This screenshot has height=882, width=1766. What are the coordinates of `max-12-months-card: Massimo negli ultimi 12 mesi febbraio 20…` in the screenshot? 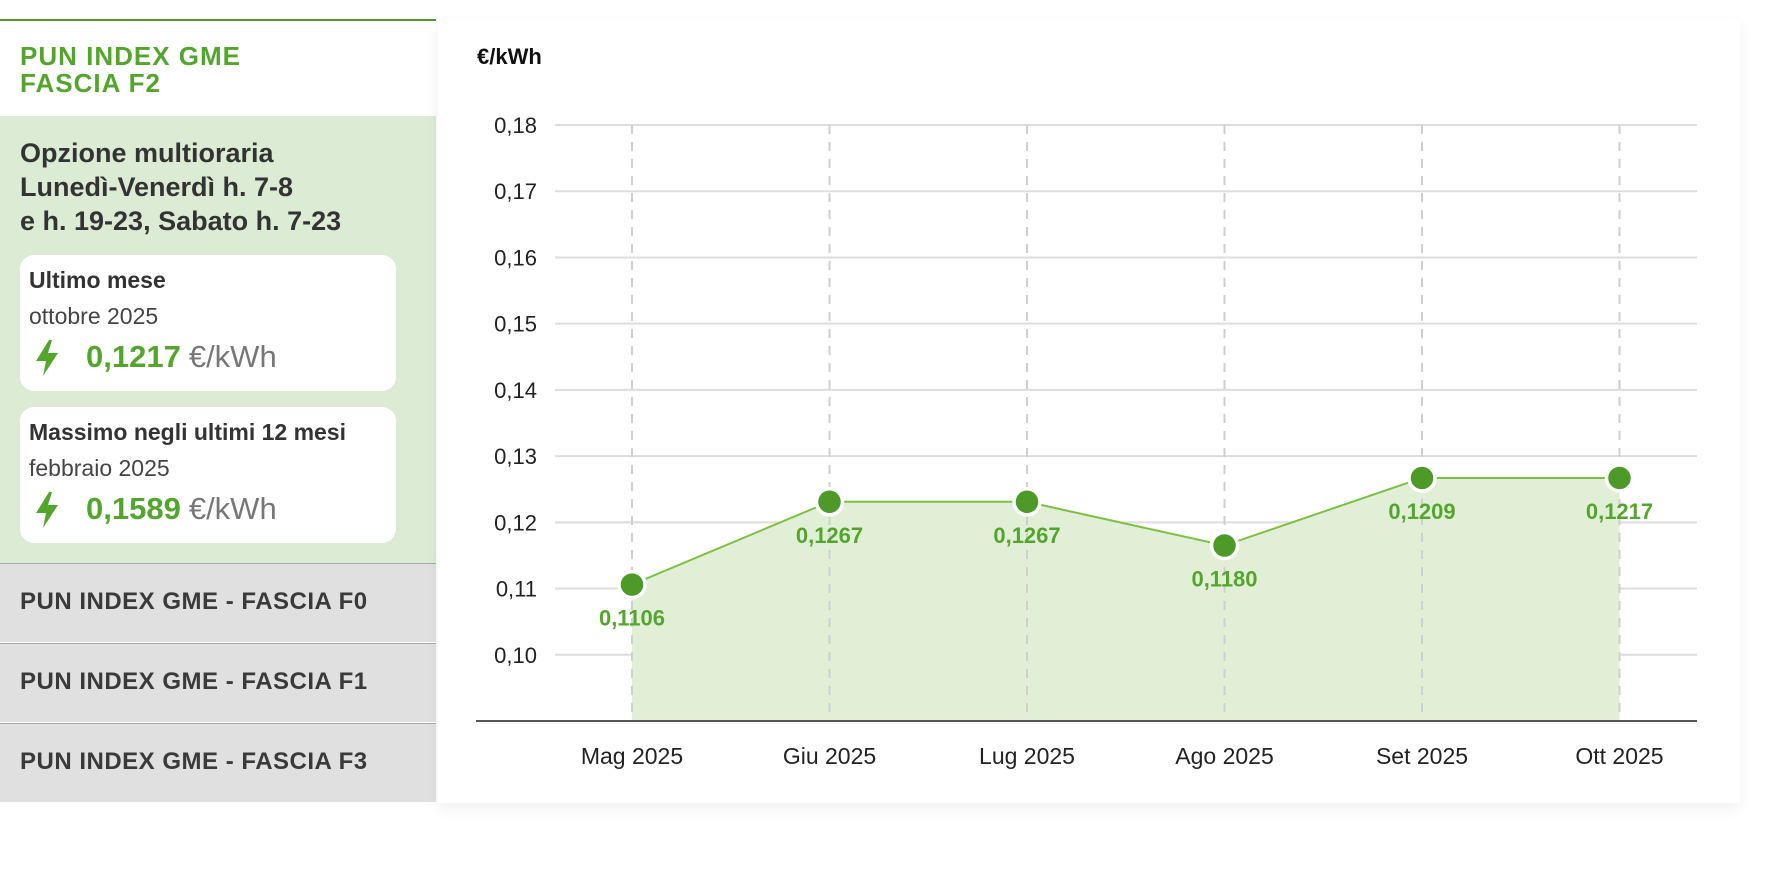 It's located at (208, 475).